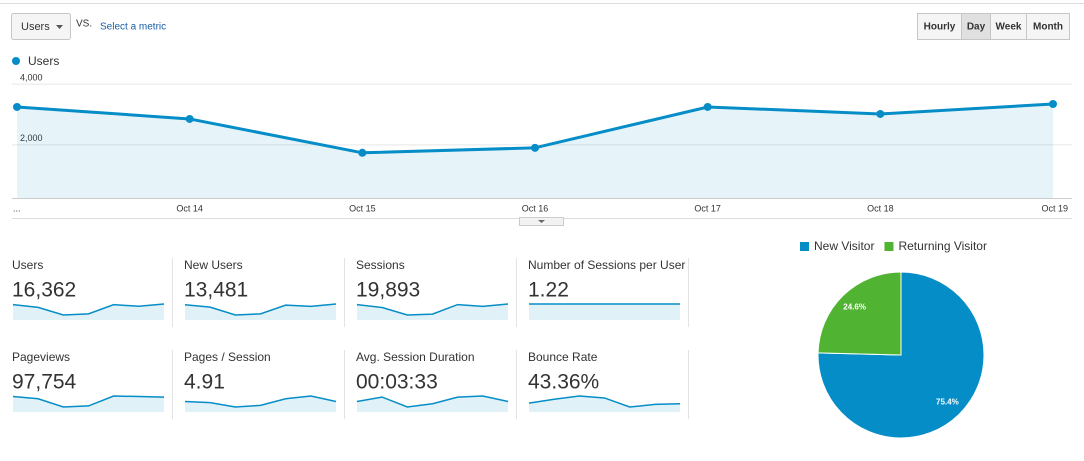  What do you see at coordinates (204, 382) in the screenshot?
I see `metric-value: 4.91` at bounding box center [204, 382].